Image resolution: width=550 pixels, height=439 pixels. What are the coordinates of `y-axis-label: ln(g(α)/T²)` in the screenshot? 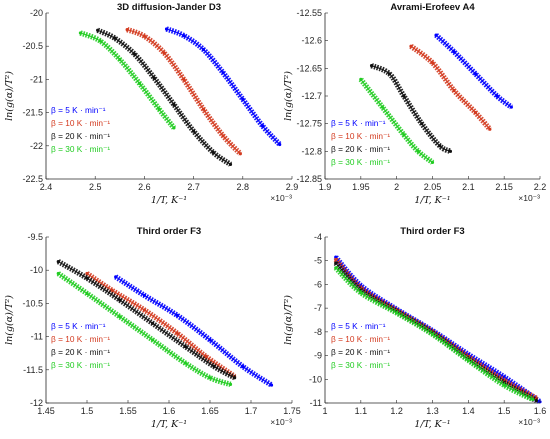 It's located at (9, 320).